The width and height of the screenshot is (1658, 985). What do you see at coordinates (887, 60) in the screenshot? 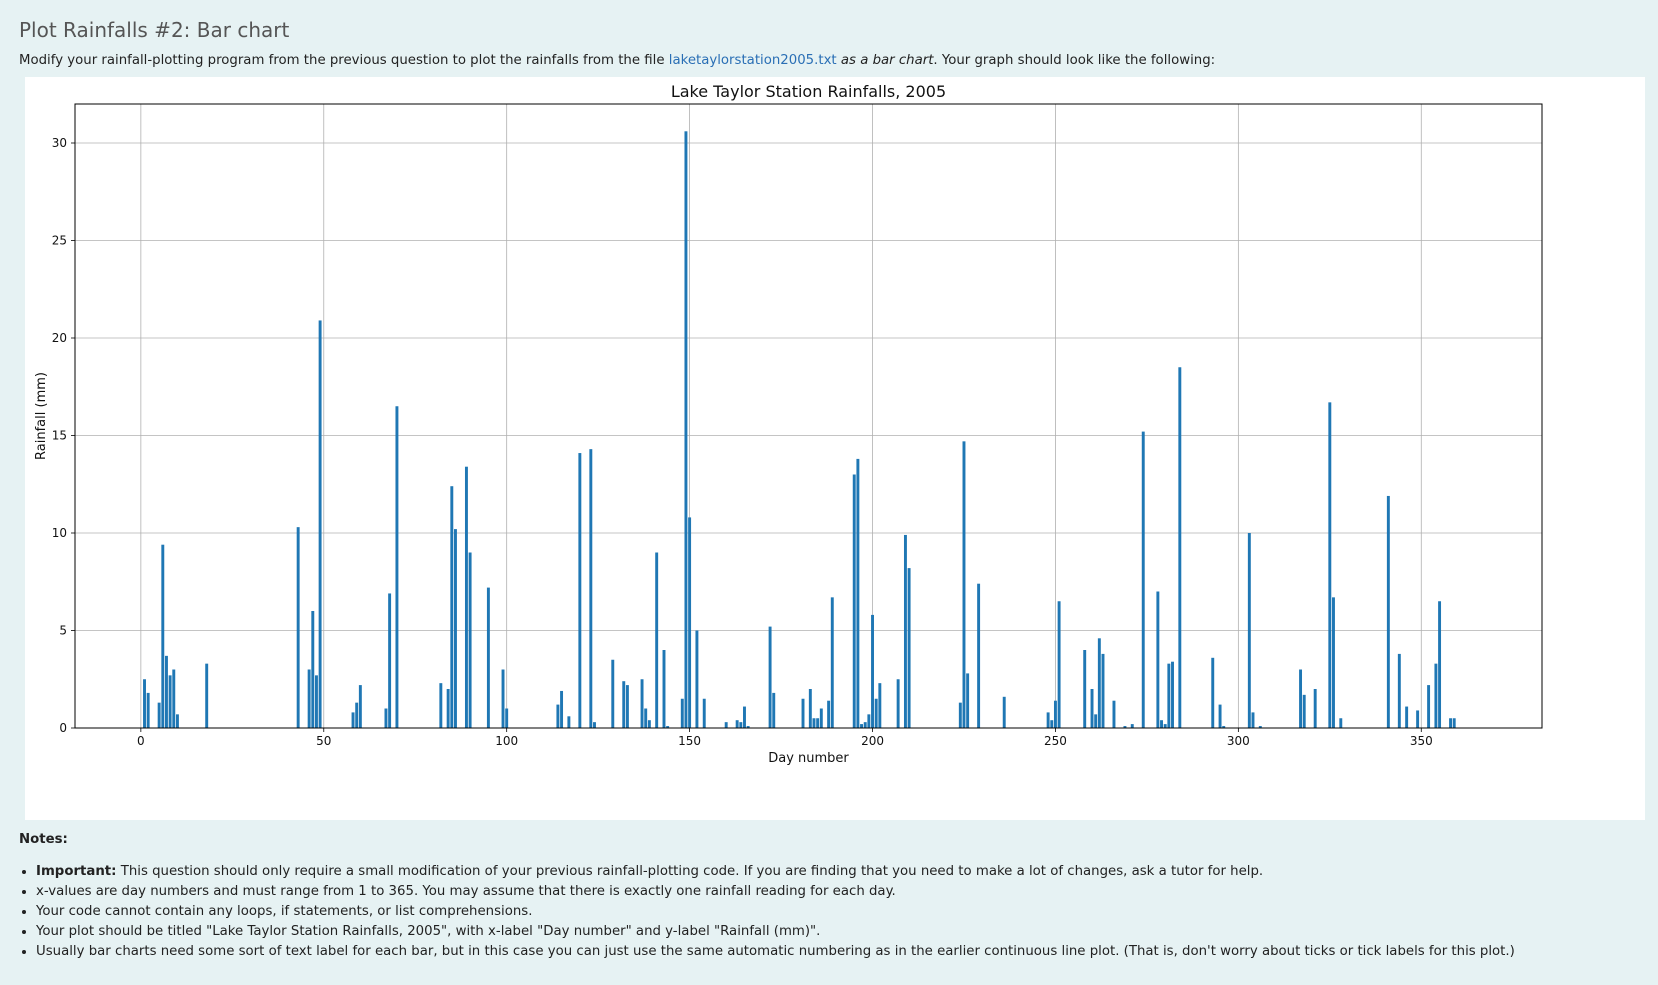
I see `intro-emphasis: as a bar chart` at bounding box center [887, 60].